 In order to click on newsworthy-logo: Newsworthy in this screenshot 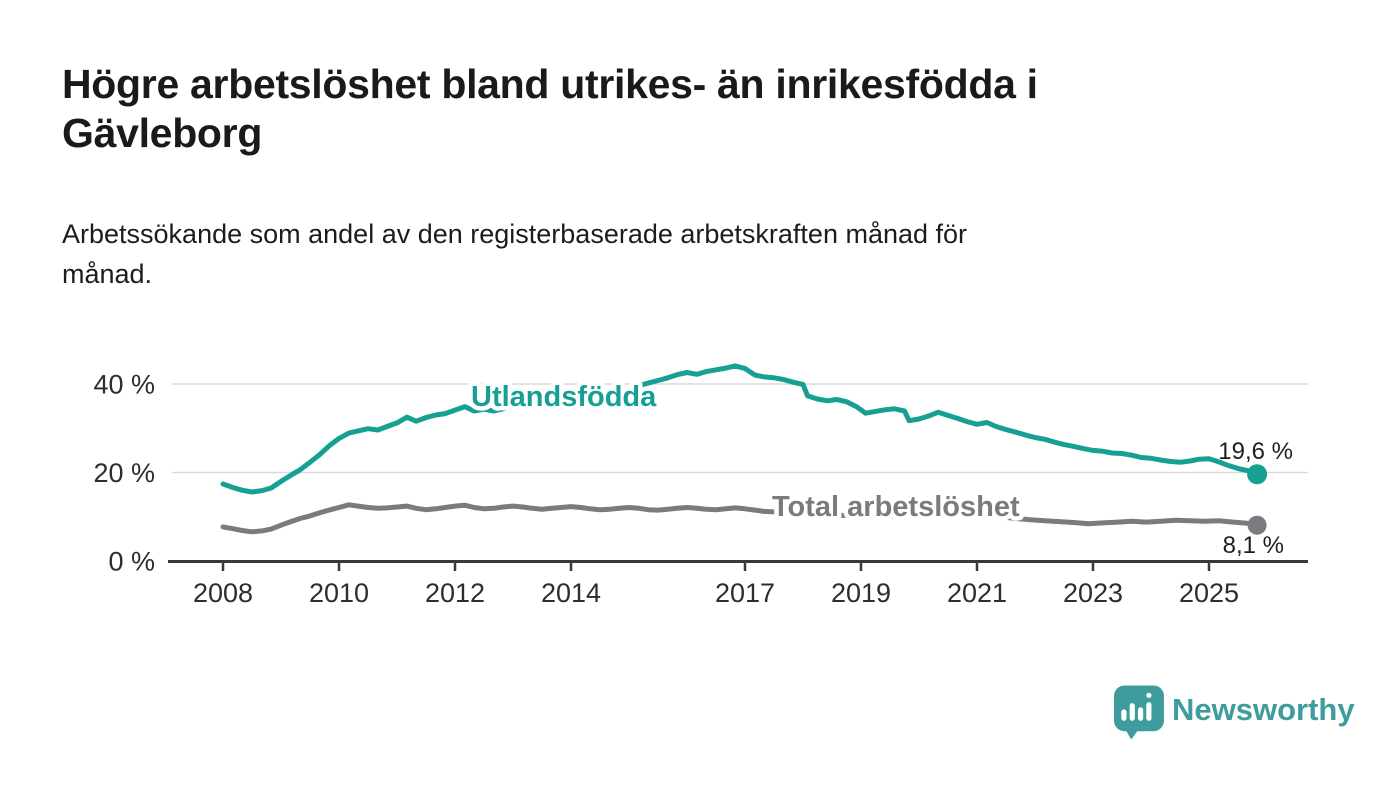, I will do `click(1234, 712)`.